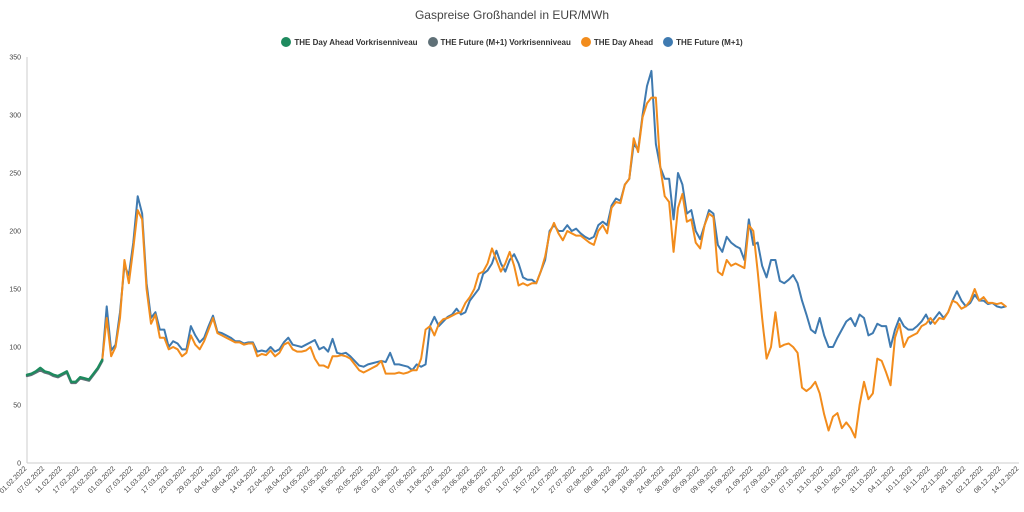 This screenshot has width=1024, height=512. I want to click on series-line-the-day-ahead-vorkrisenniveau, so click(64, 370).